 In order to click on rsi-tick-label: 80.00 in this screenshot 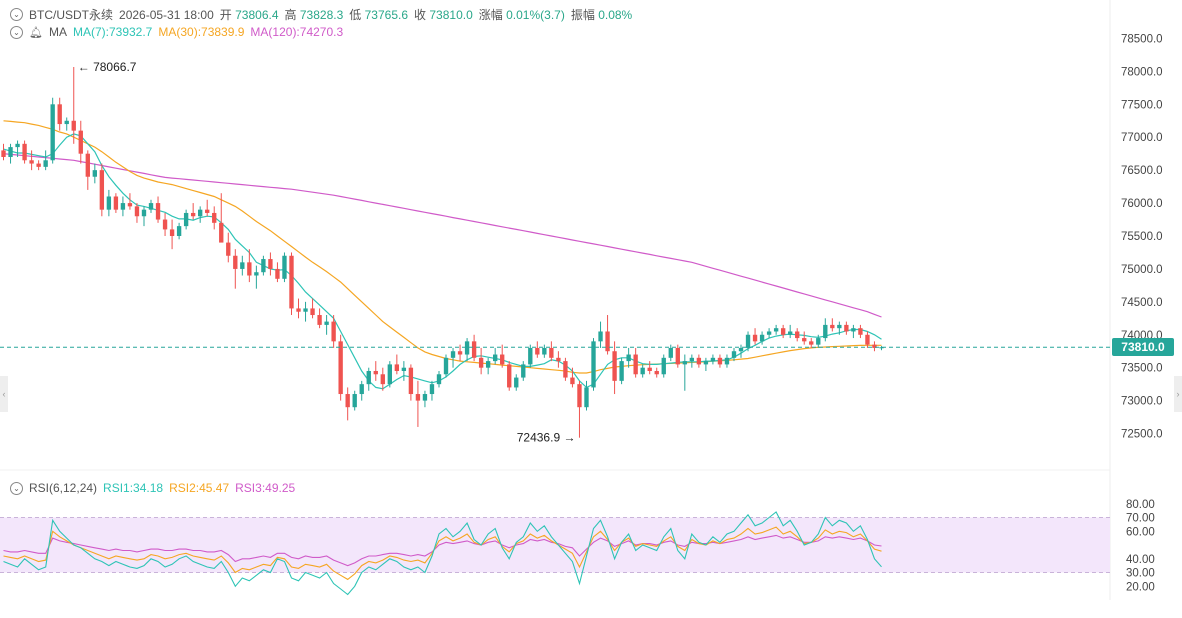, I will do `click(1140, 505)`.